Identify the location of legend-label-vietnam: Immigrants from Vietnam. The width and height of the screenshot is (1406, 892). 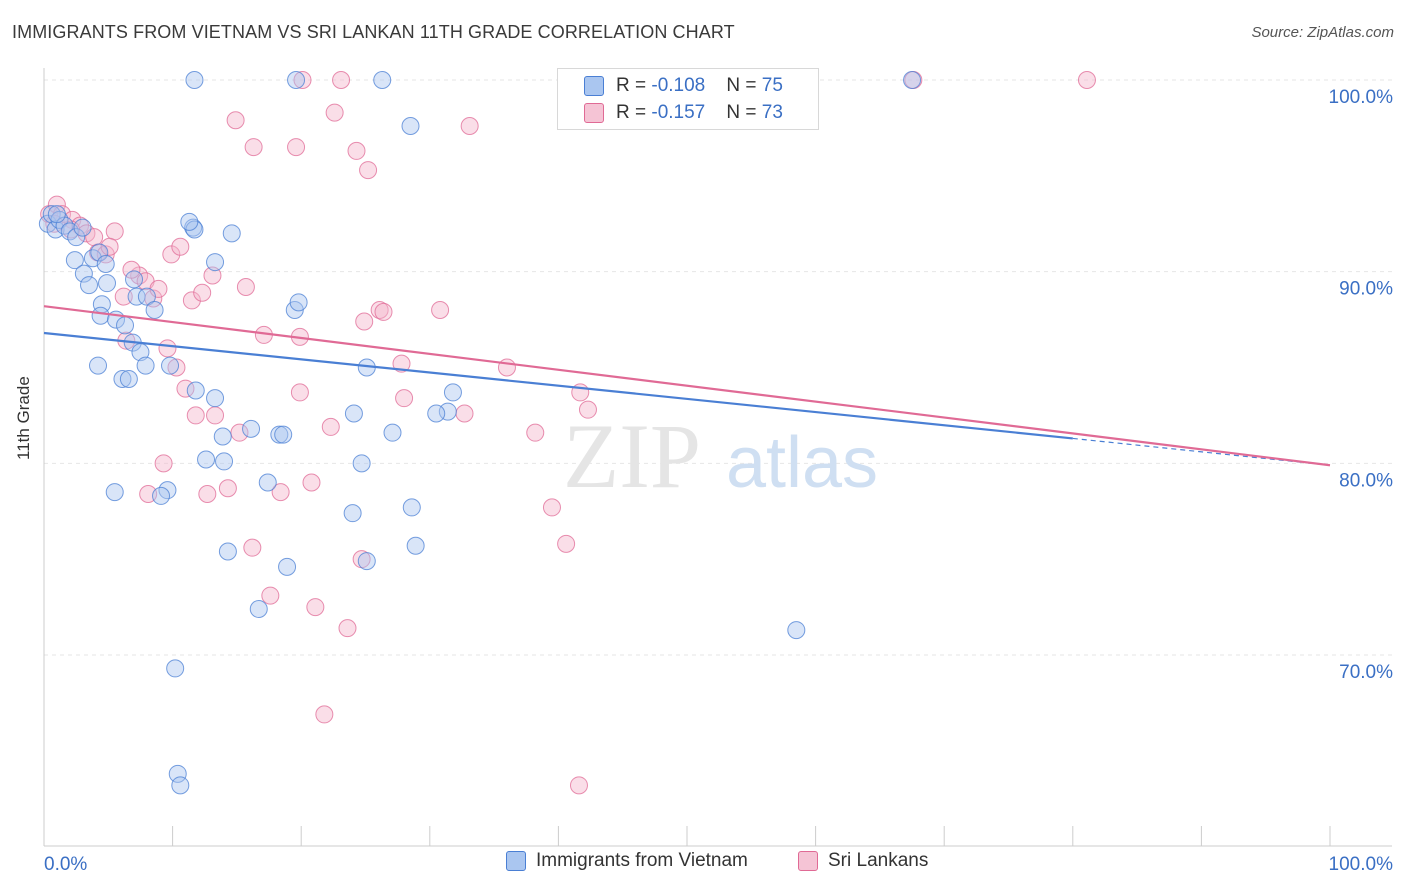
(642, 860).